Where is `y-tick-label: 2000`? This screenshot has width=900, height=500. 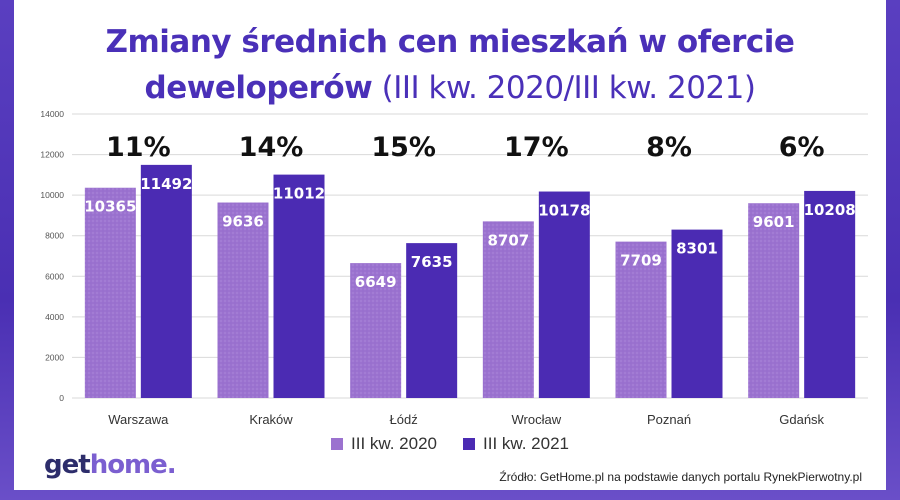 y-tick-label: 2000 is located at coordinates (54, 357).